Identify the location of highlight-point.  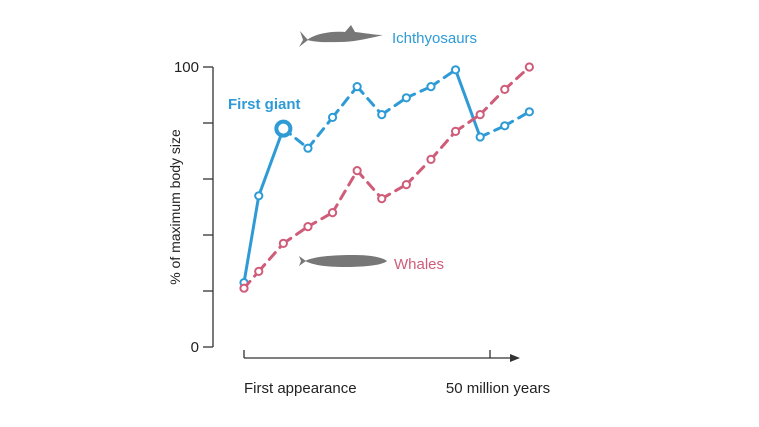
(283, 128).